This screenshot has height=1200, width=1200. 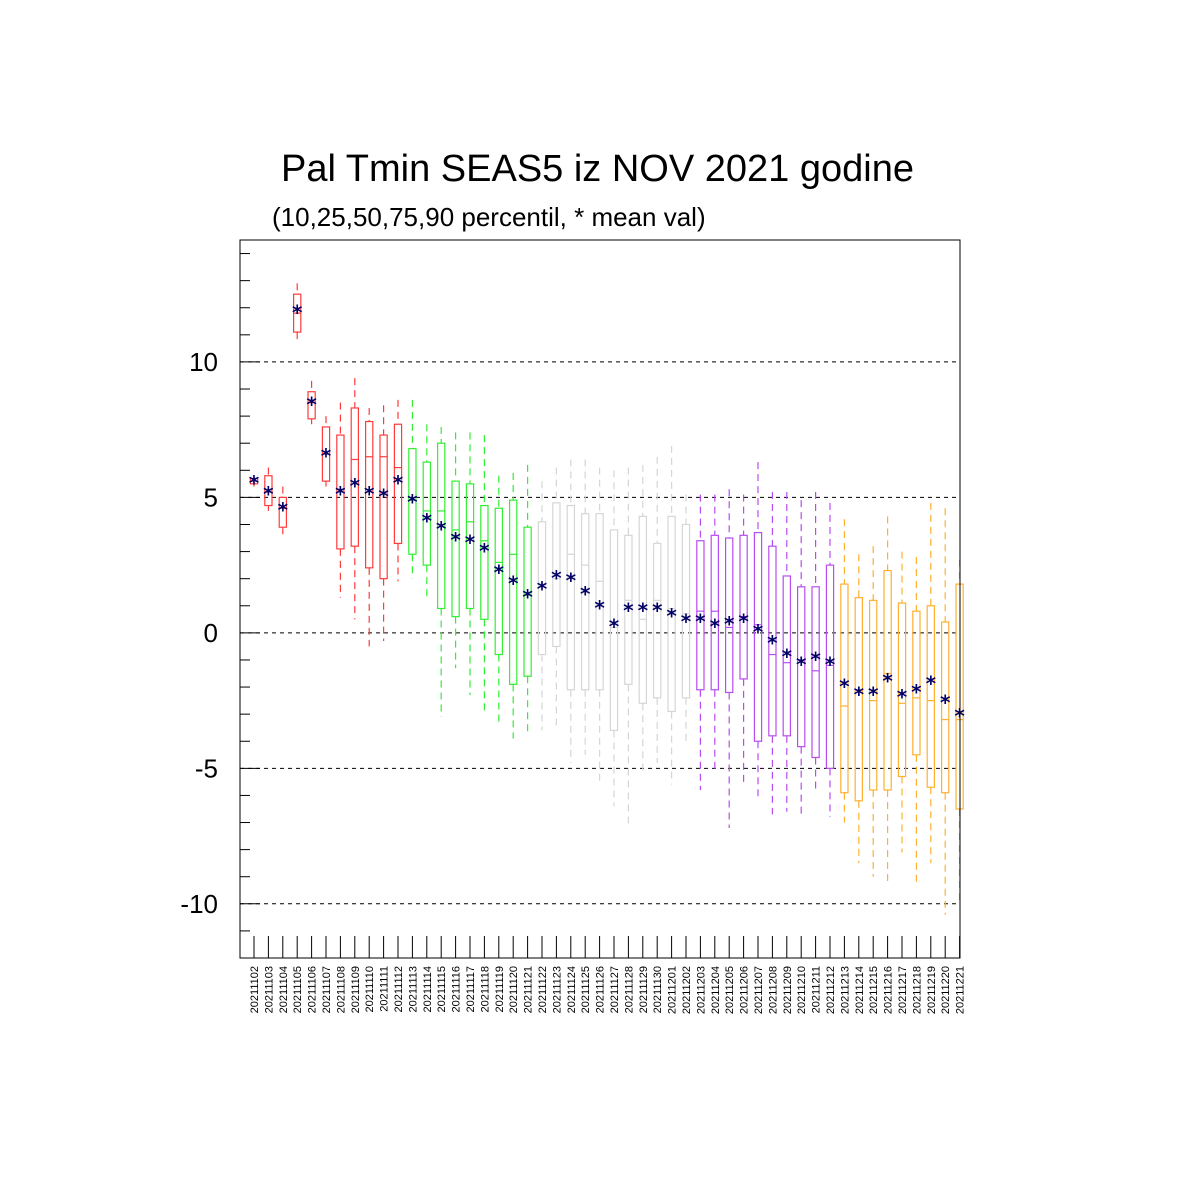 I want to click on x-tick-label: 20211201, so click(x=673, y=990).